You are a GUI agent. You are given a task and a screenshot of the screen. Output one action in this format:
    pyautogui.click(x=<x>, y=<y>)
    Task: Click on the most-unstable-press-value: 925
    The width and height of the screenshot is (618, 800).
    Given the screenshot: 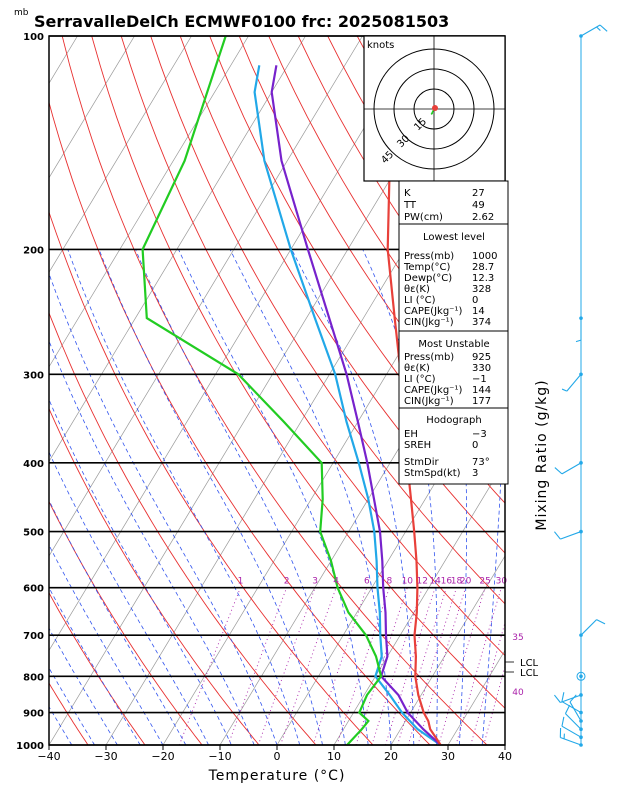 What is the action you would take?
    pyautogui.click(x=481, y=357)
    